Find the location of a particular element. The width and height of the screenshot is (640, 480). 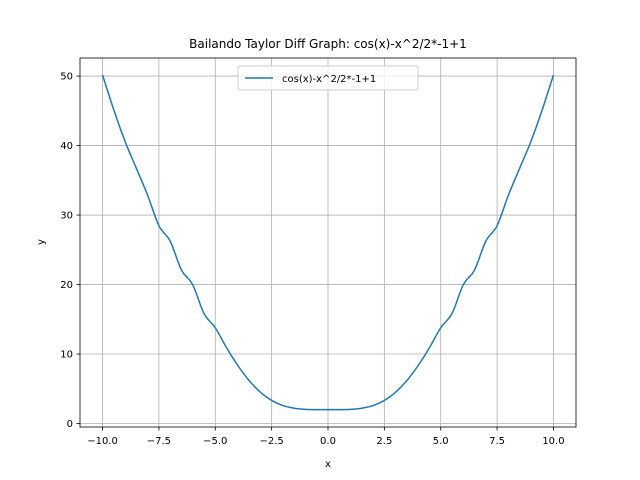

x-axis-ticks: −10.0 −7.5 −5.0 −2.5 0.0 2.5 5.0 7.5 10.0 is located at coordinates (326, 437).